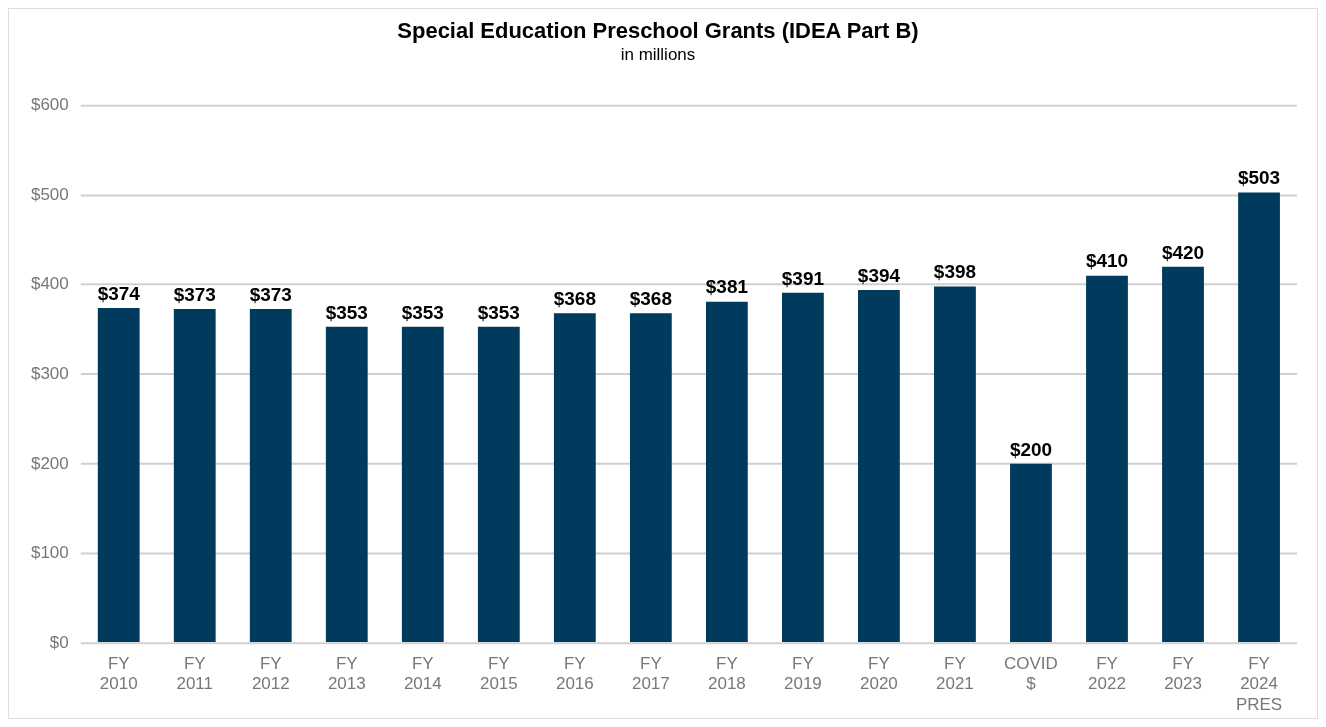  I want to click on x-tick-label: FY 2011, so click(194, 673).